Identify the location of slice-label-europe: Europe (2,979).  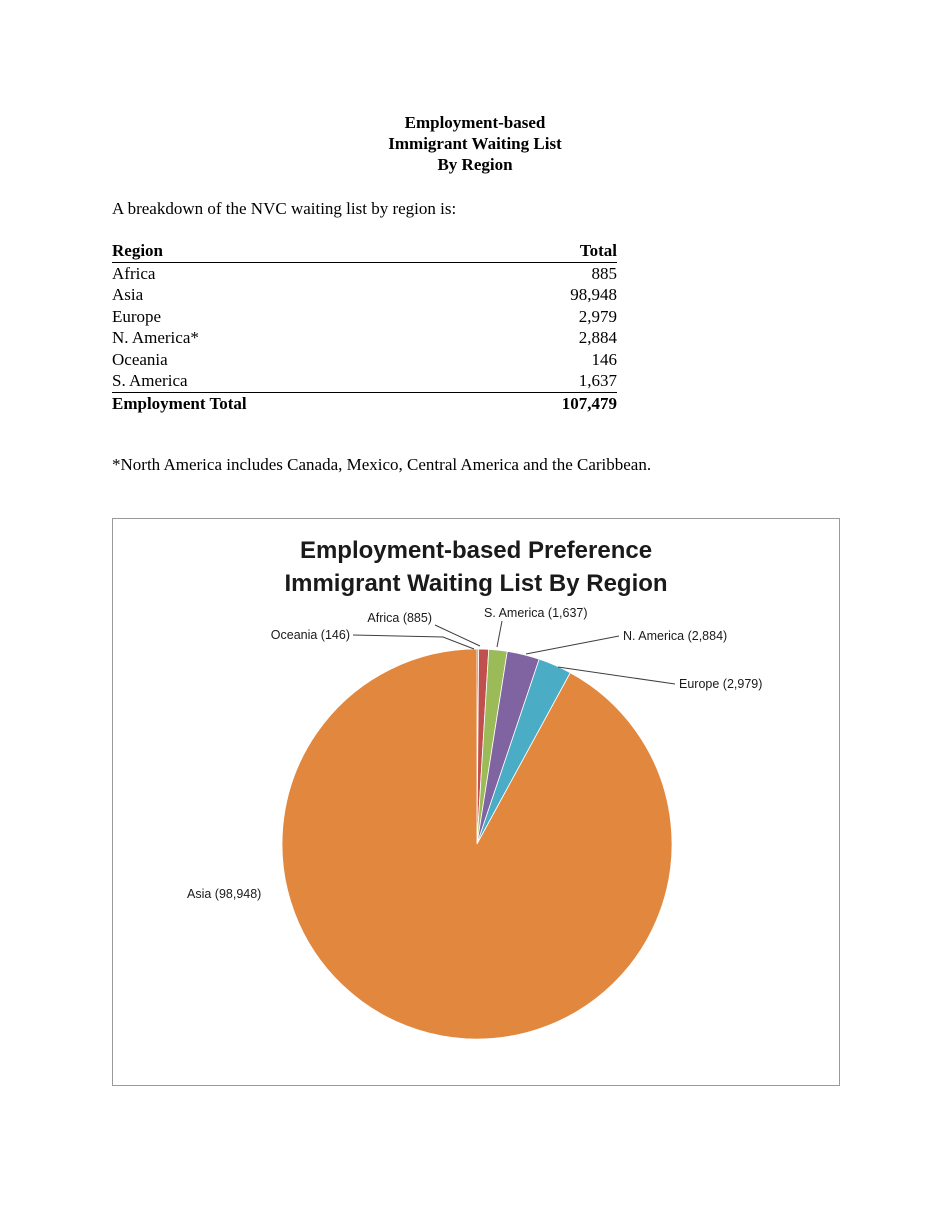
(720, 684).